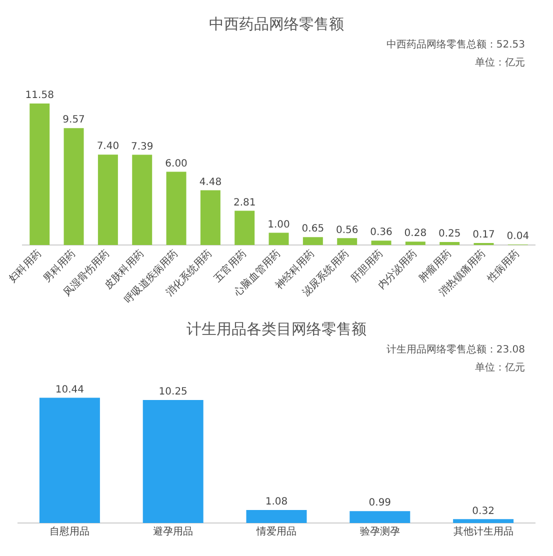  What do you see at coordinates (142, 146) in the screenshot?
I see `data-label: 7.39` at bounding box center [142, 146].